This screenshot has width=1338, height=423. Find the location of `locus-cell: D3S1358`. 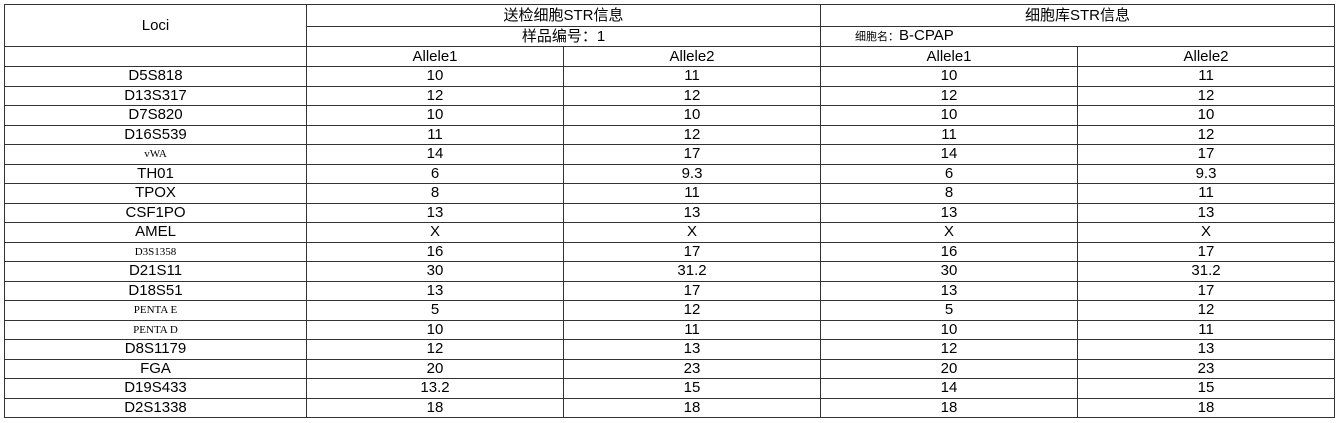

locus-cell: D3S1358 is located at coordinates (155, 251).